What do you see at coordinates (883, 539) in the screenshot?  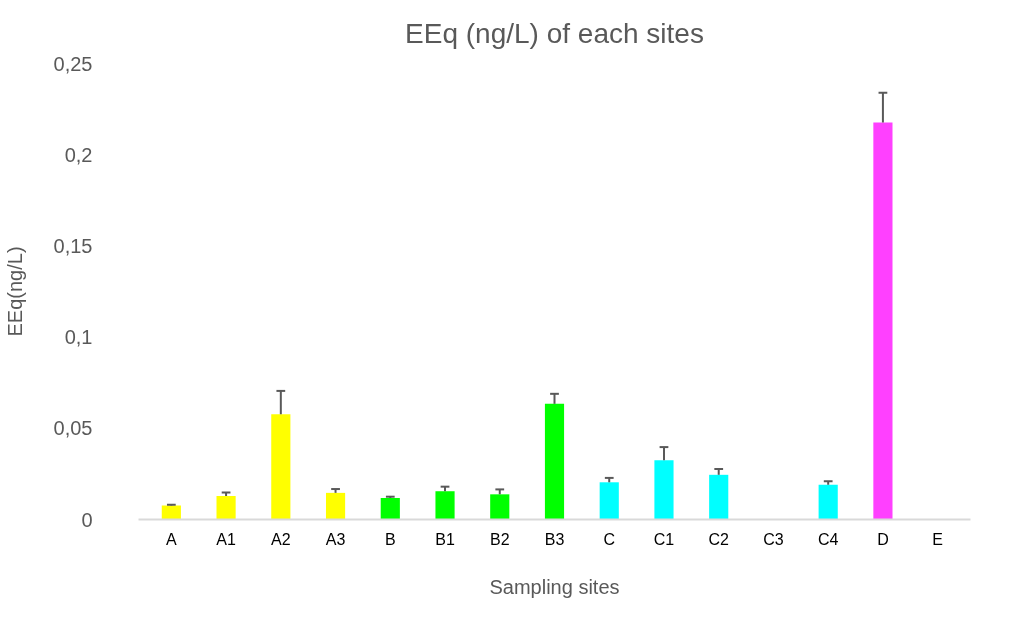 I see `x-tick-label: D` at bounding box center [883, 539].